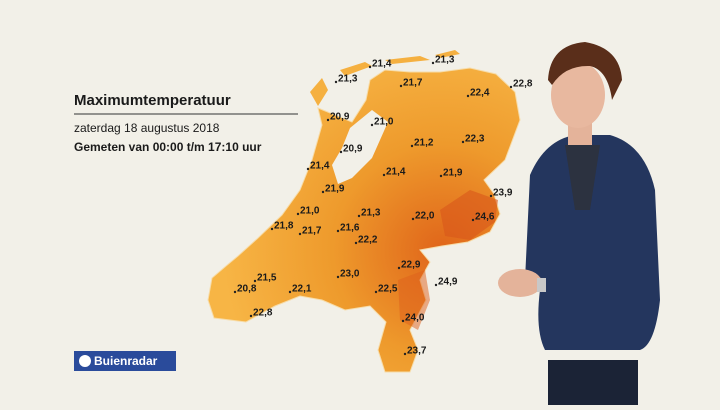 The height and width of the screenshot is (410, 720). What do you see at coordinates (368, 240) in the screenshot?
I see `station-temperature: 22,2` at bounding box center [368, 240].